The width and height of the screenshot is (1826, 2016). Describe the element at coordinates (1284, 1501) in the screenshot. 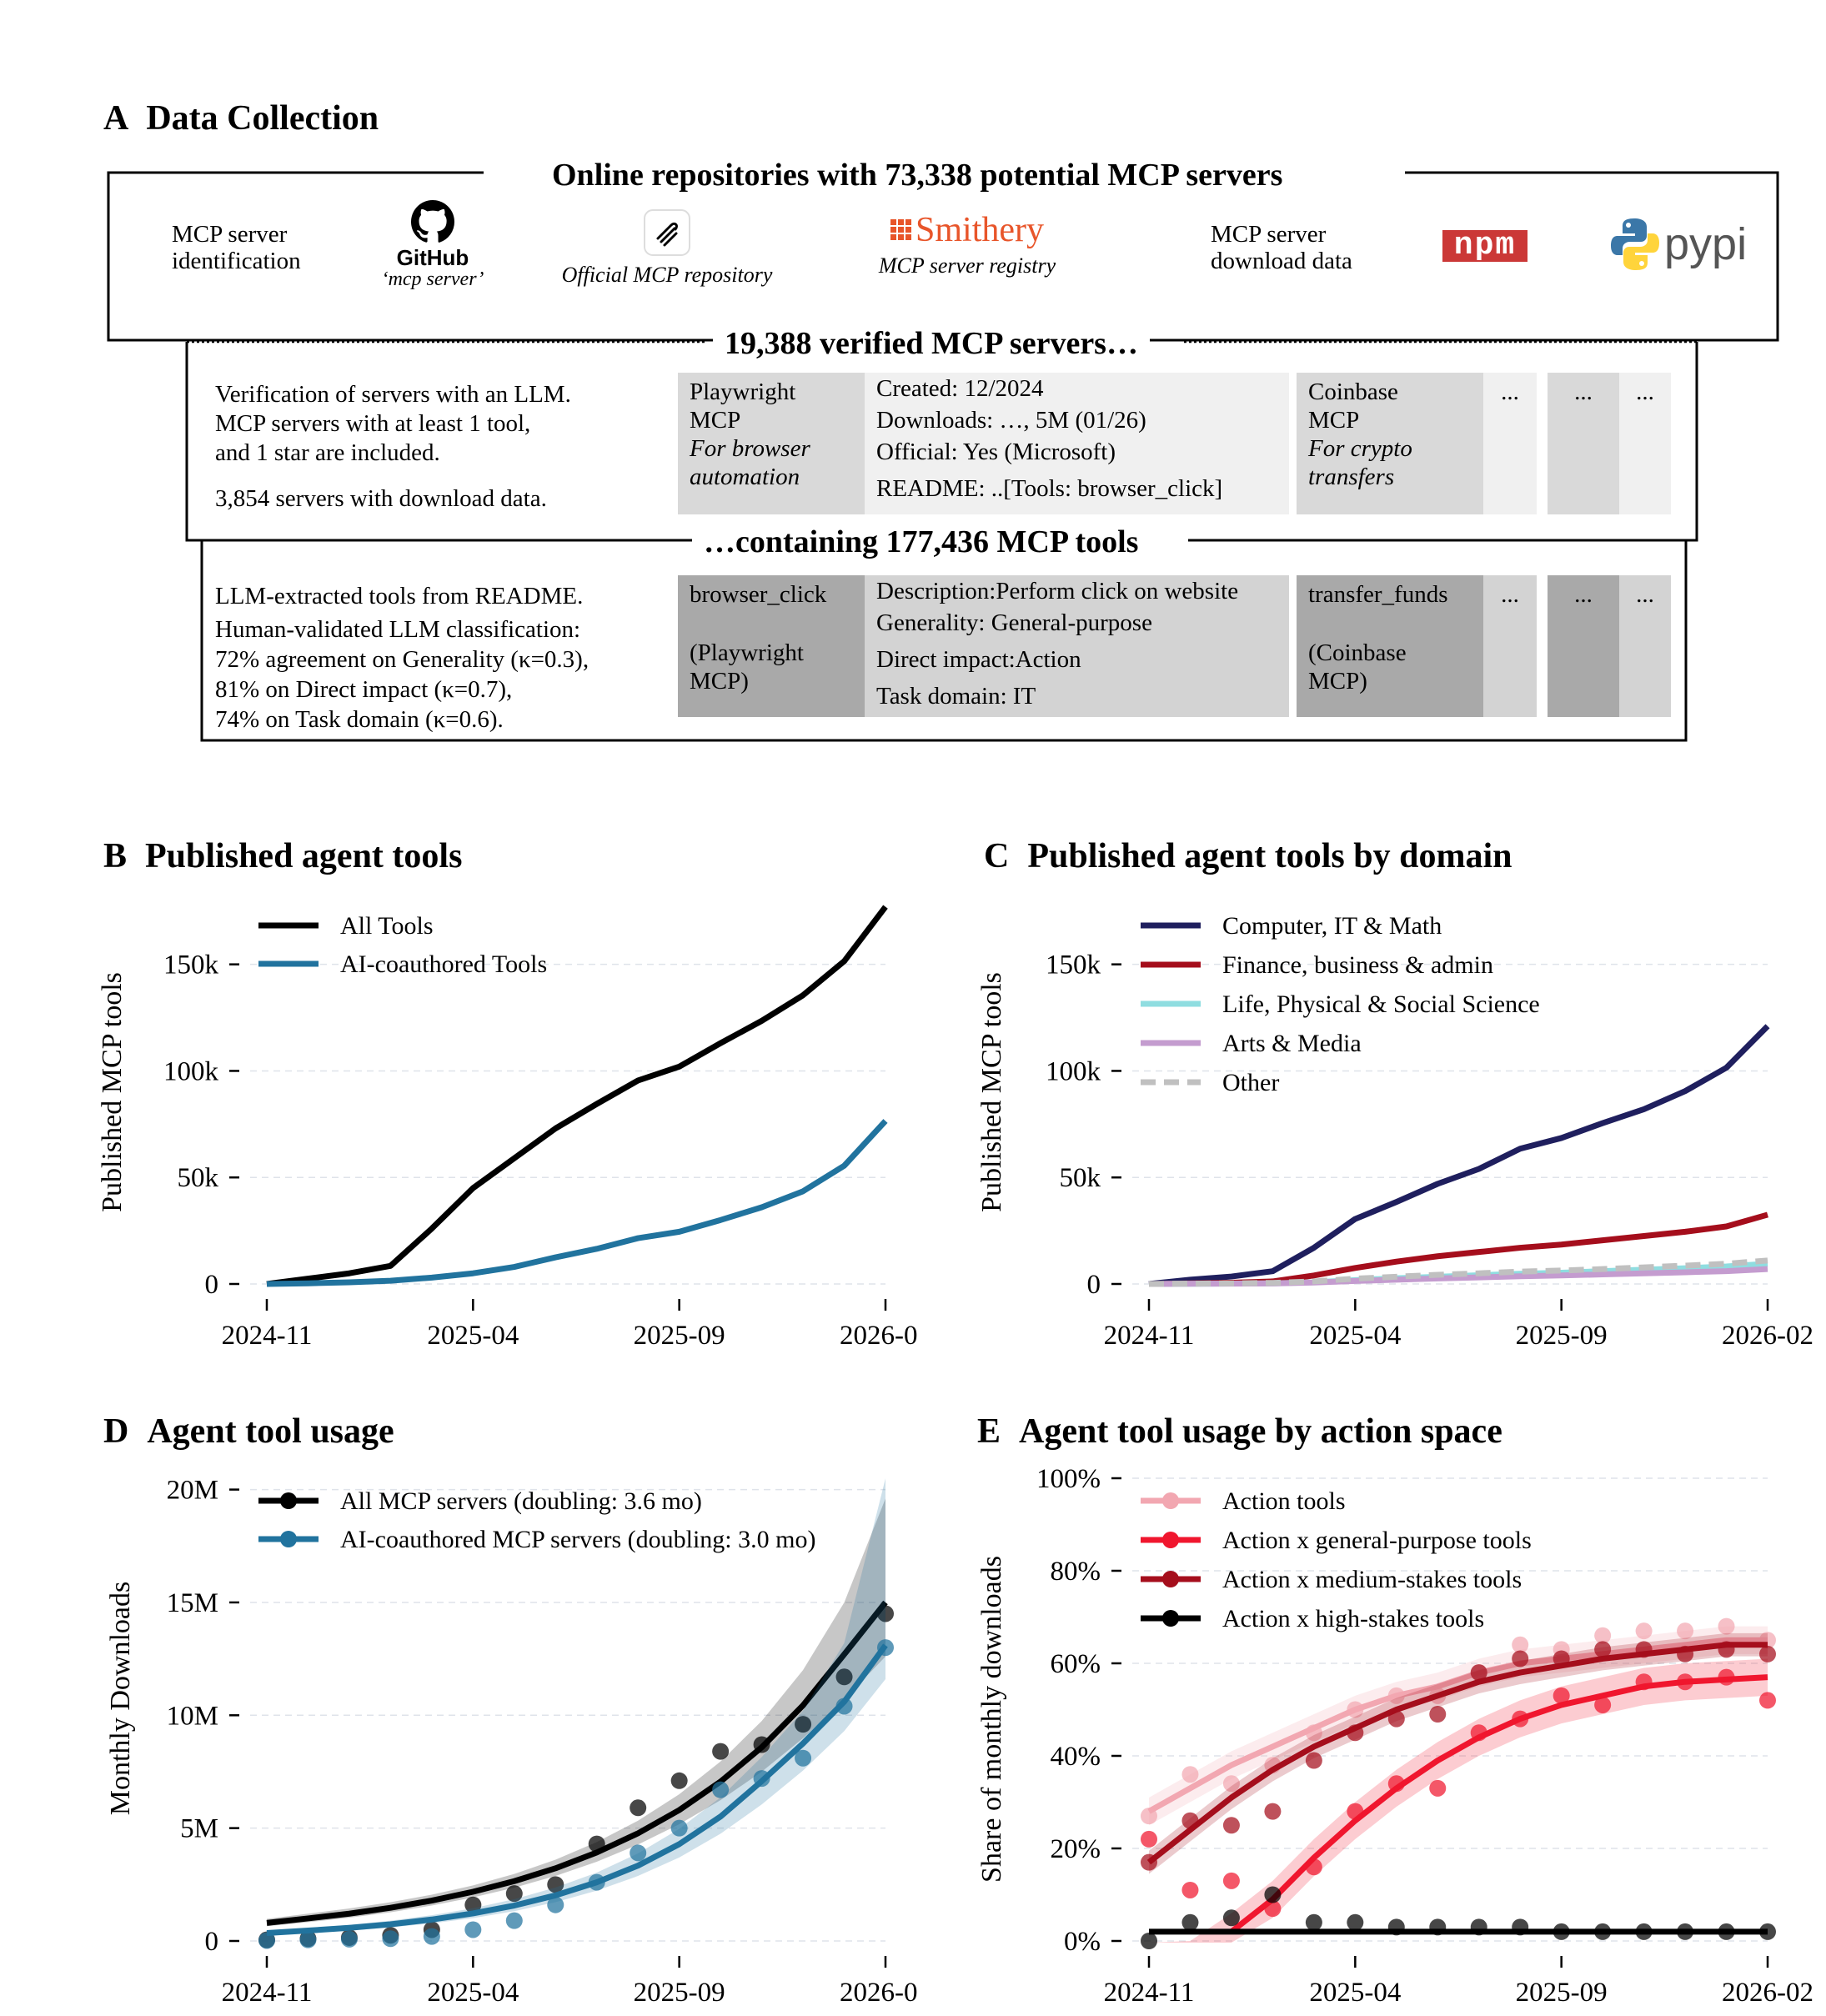

I see `panel-e-legend-label: Action tools` at that location.